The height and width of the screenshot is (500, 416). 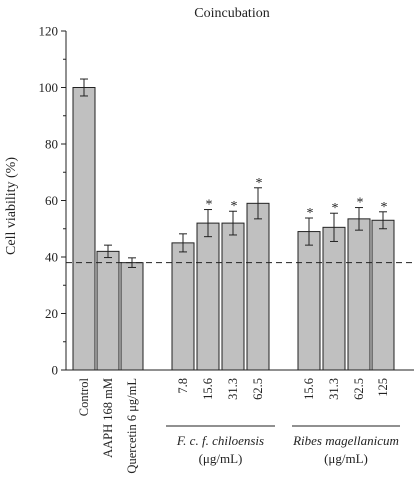 I want to click on group-label: Ribes magellanicum, so click(x=345, y=440).